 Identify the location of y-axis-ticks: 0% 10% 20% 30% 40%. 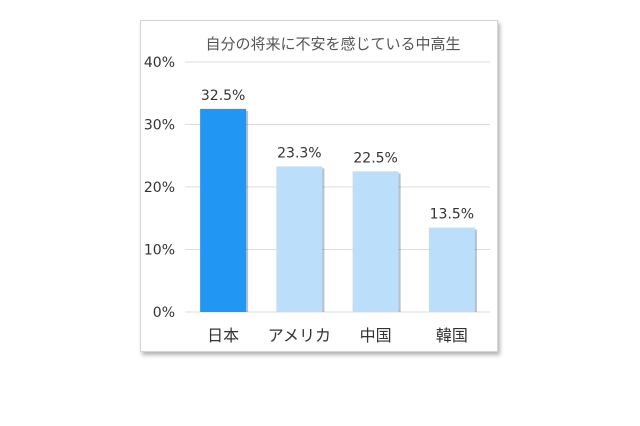
(159, 188).